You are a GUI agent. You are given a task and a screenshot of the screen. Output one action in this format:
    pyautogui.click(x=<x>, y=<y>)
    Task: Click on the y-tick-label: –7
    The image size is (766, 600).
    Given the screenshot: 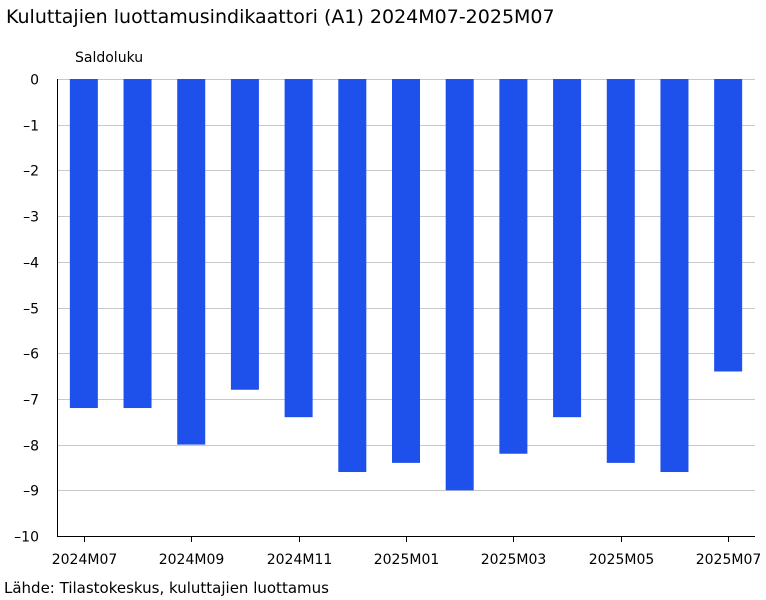 What is the action you would take?
    pyautogui.click(x=31, y=401)
    